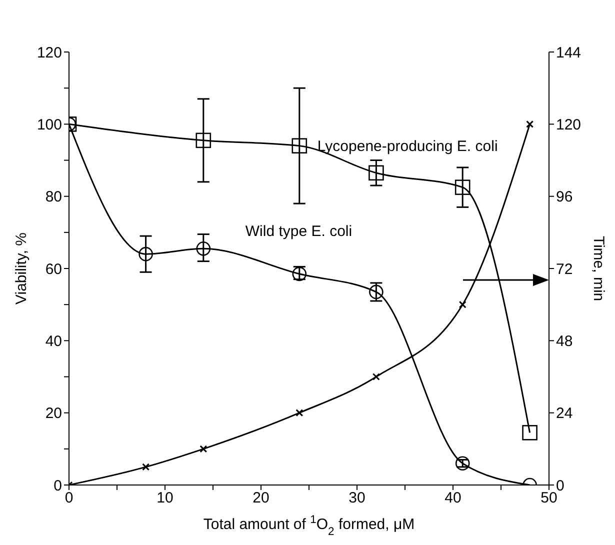 The height and width of the screenshot is (545, 615). What do you see at coordinates (569, 125) in the screenshot?
I see `y2-tick-label: 120` at bounding box center [569, 125].